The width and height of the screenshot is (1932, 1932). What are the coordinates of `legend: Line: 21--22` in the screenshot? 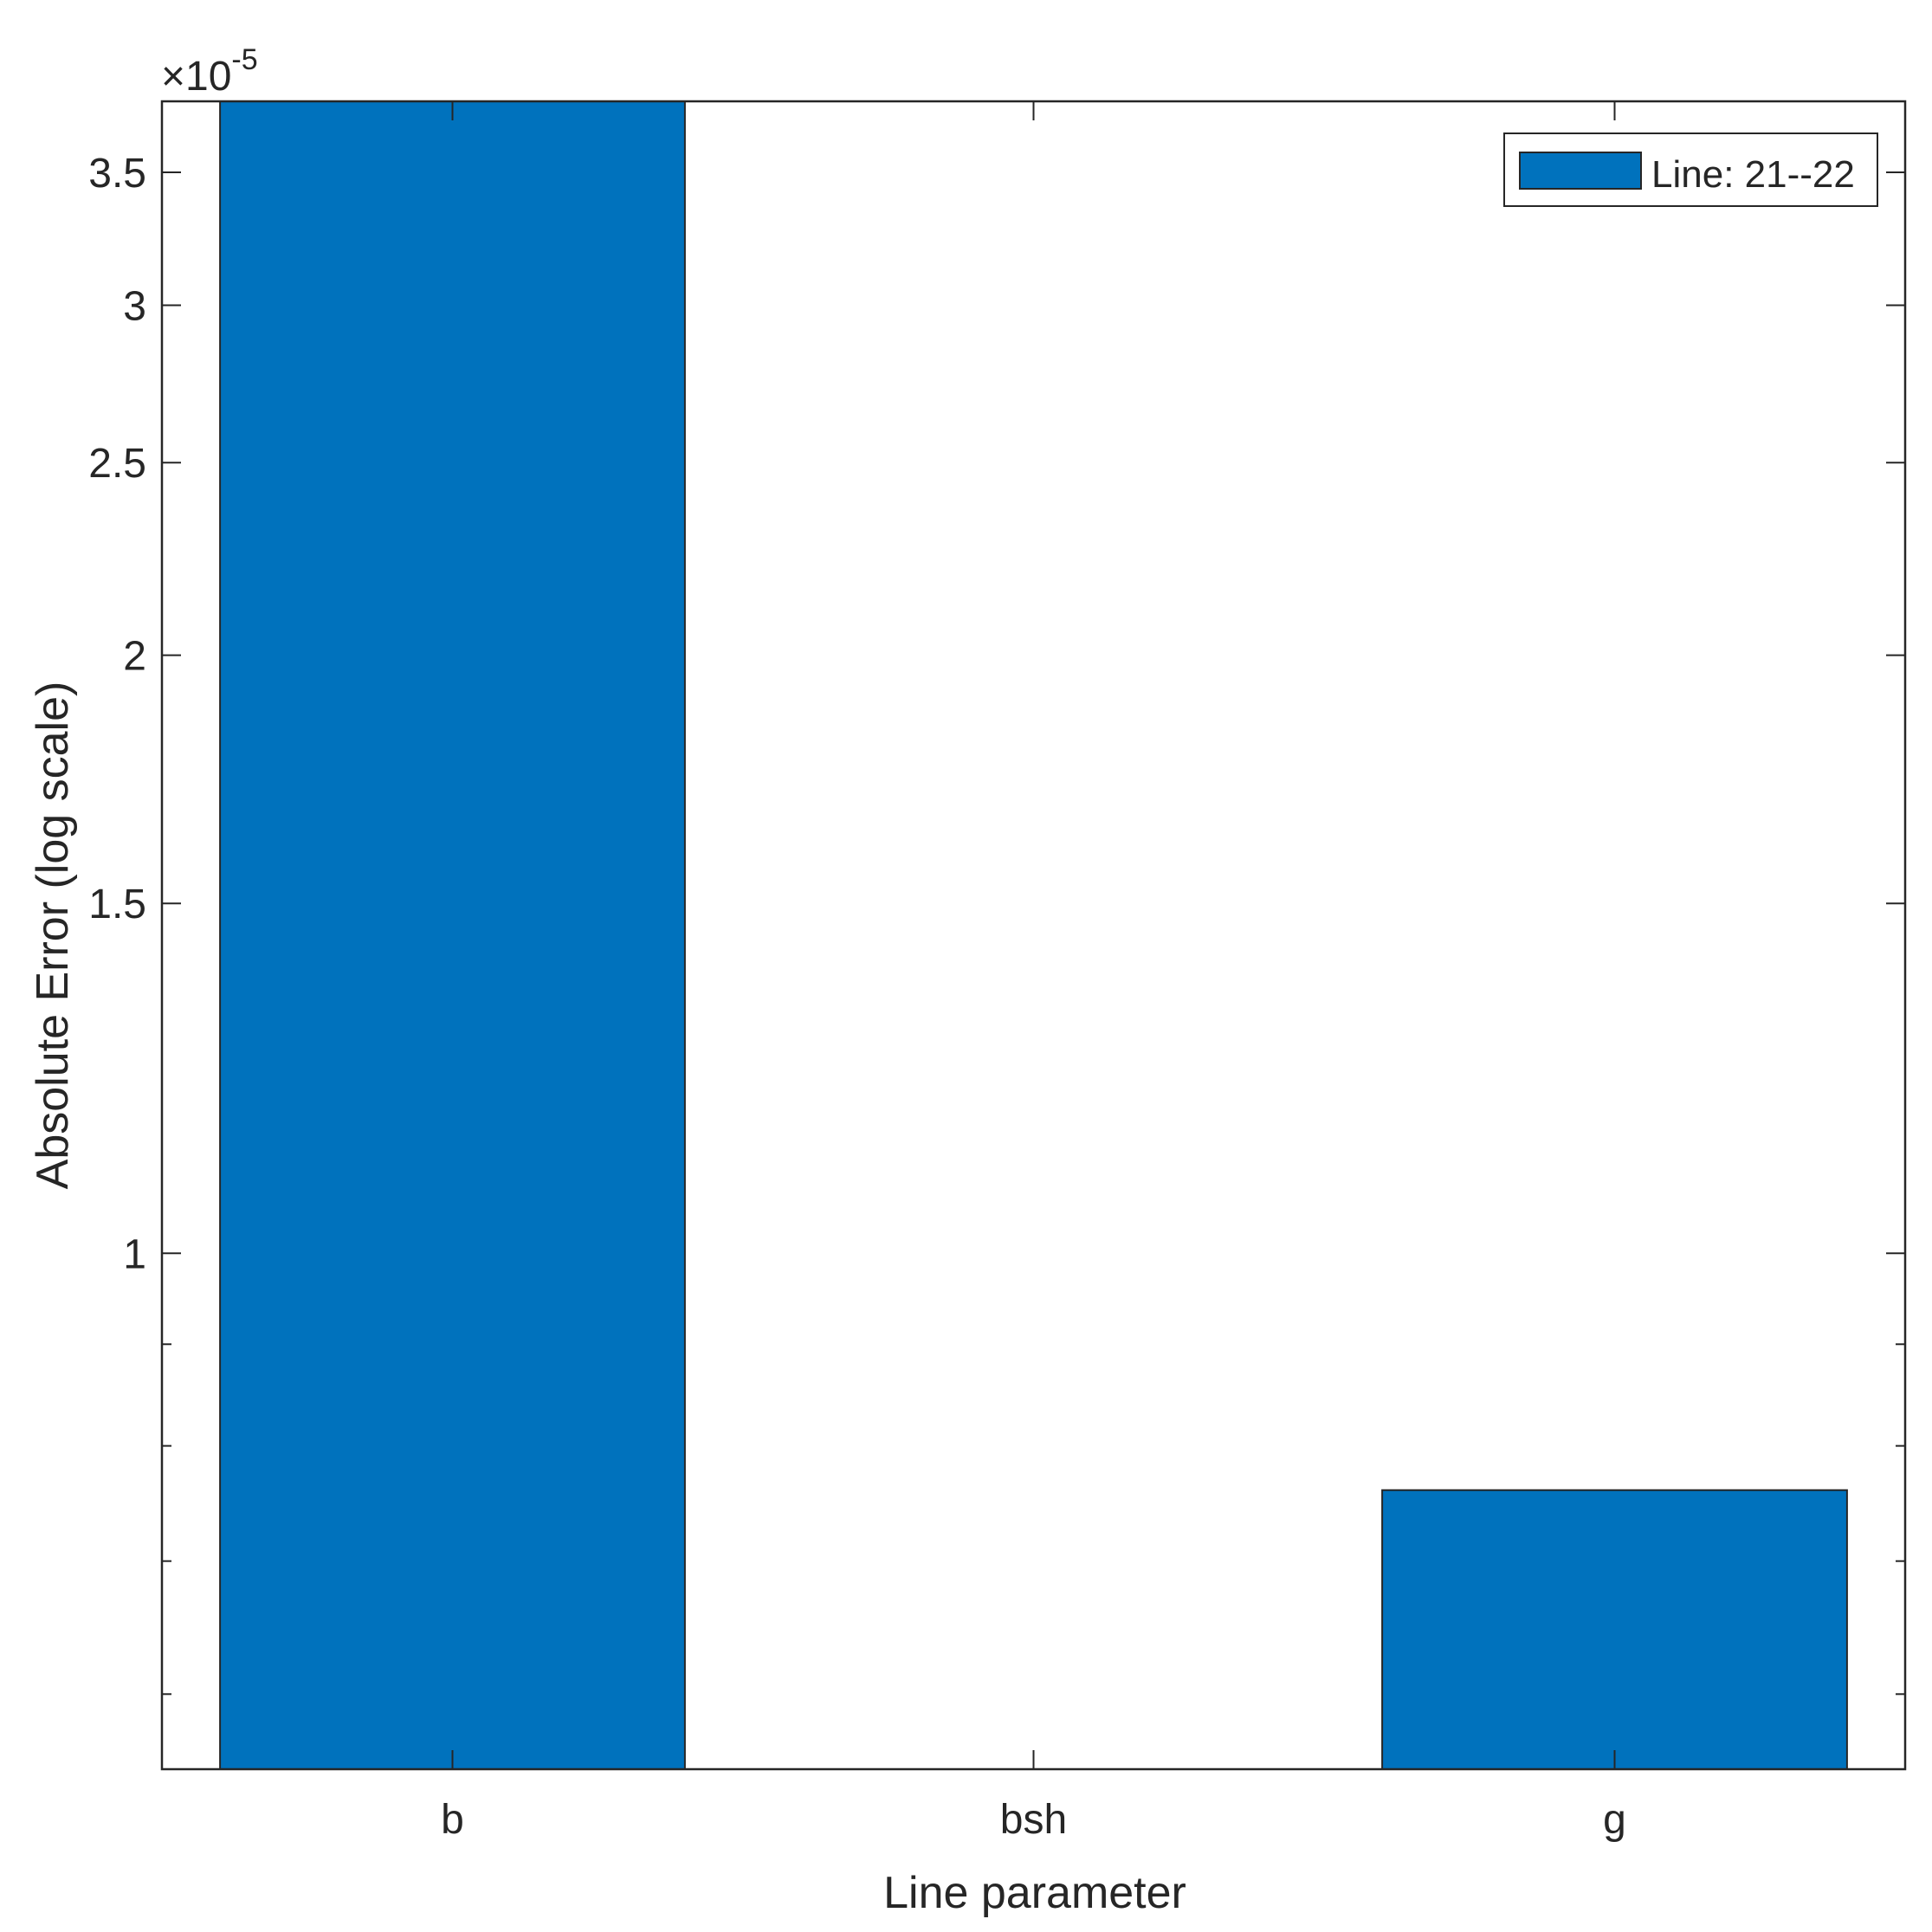 It's located at (1690, 169).